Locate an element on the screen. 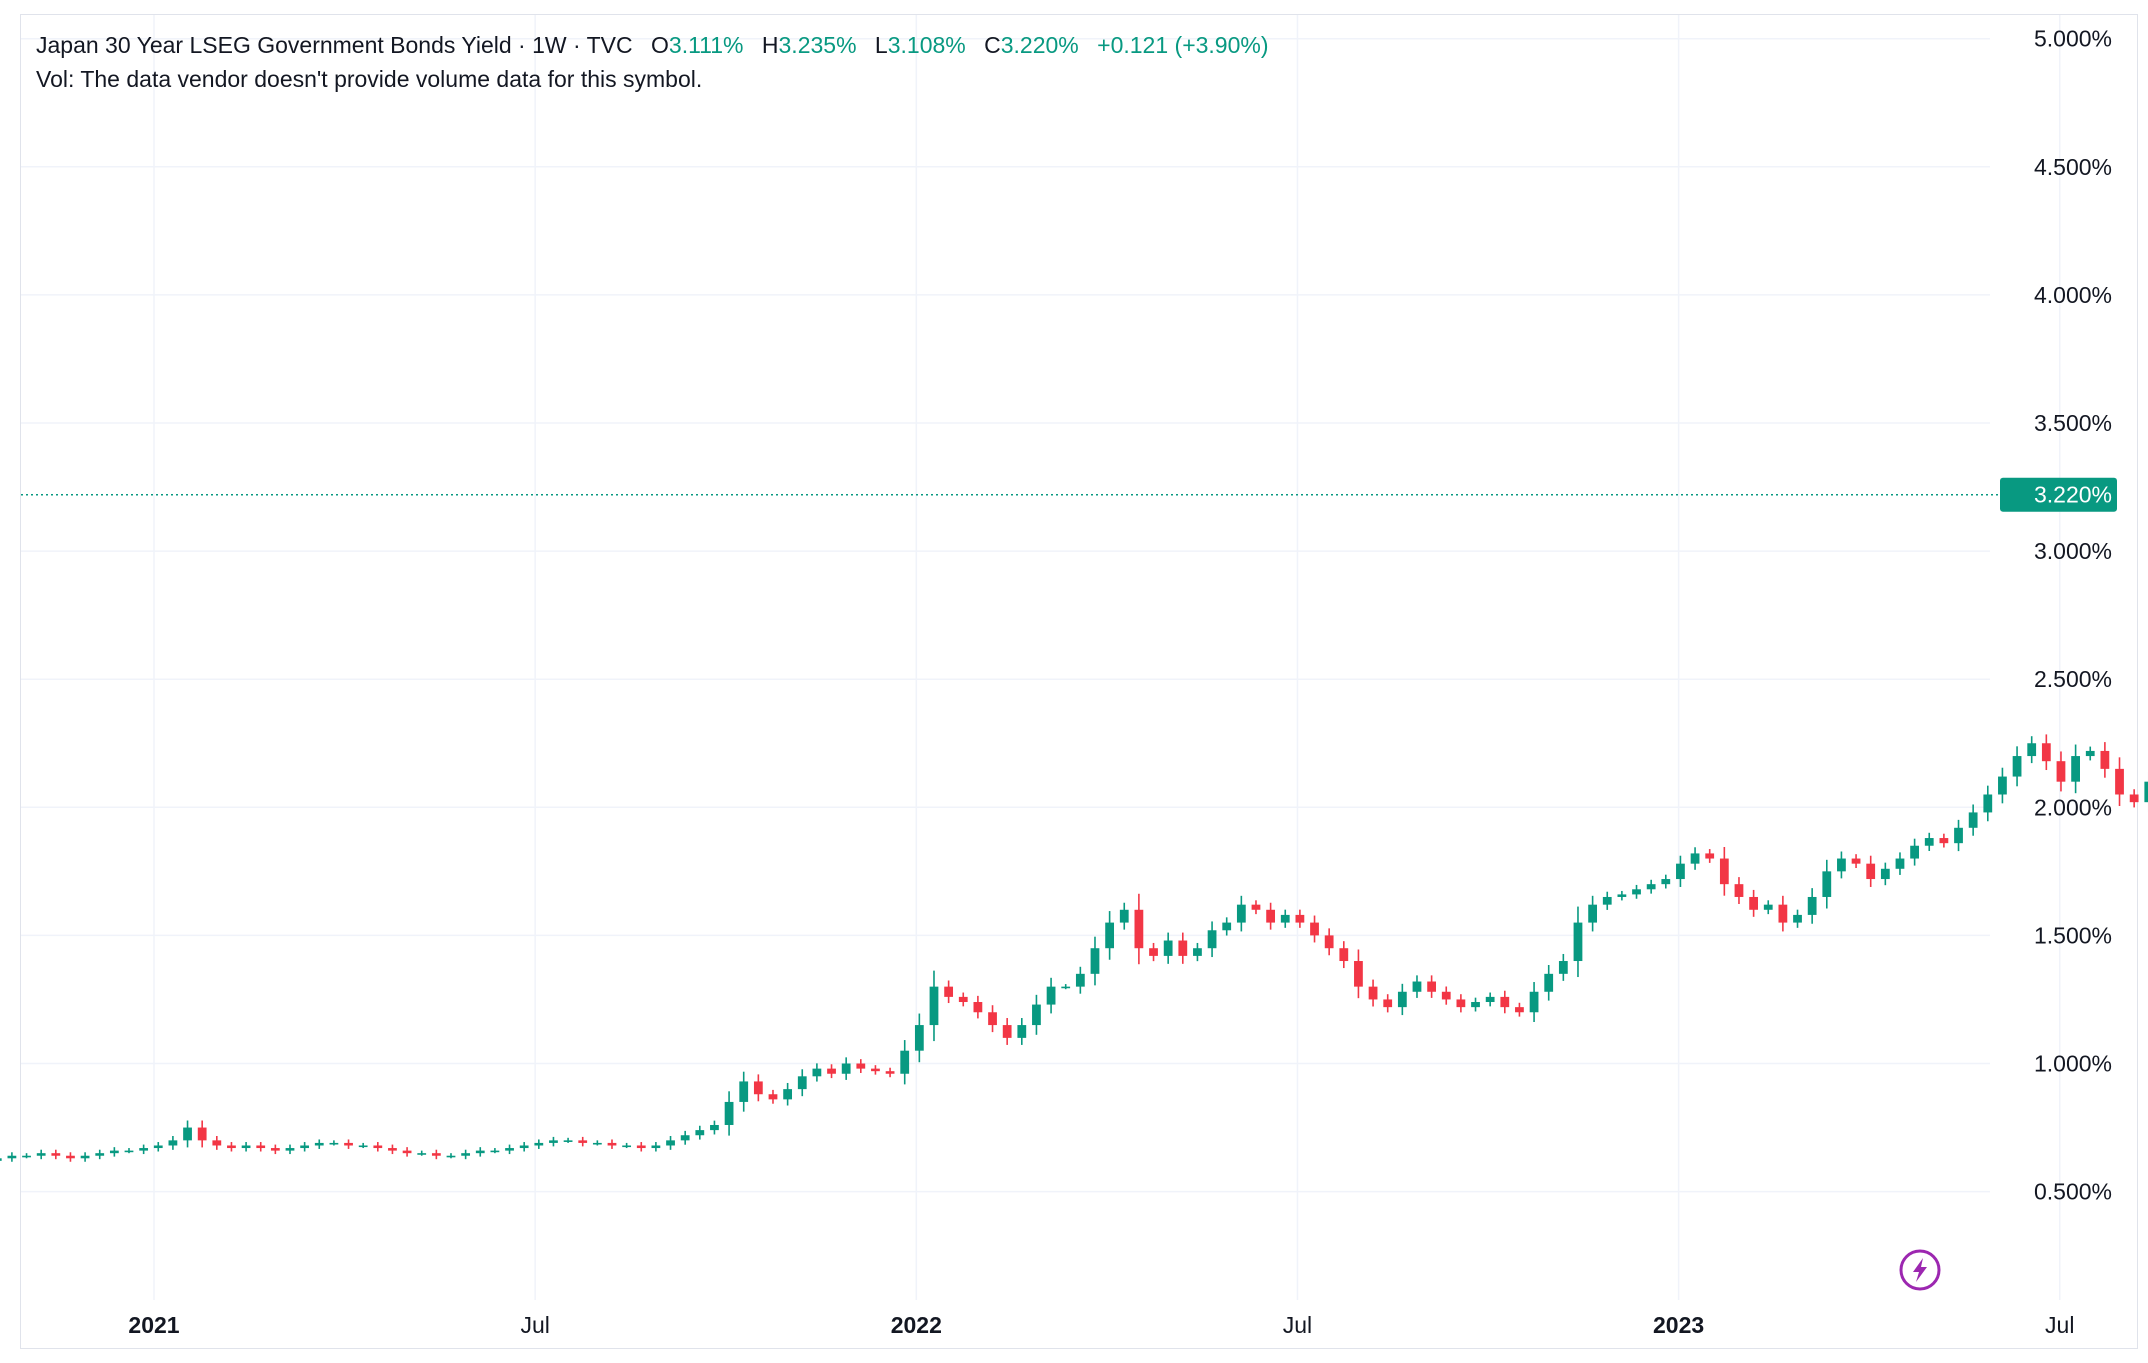 The width and height of the screenshot is (2148, 1363). price-tick-label: 3.000% is located at coordinates (2073, 551).